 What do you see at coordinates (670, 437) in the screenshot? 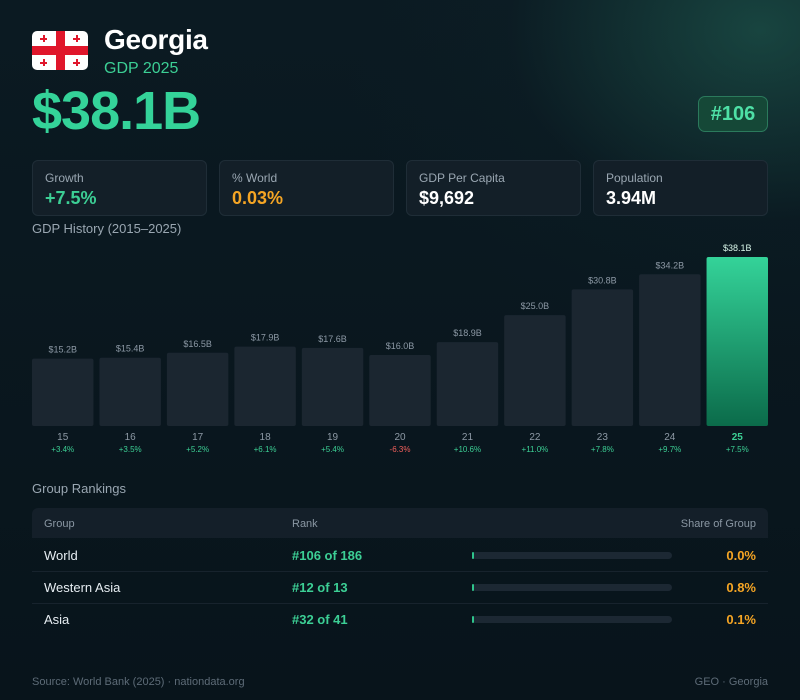
I see `x-tick-label: 24` at bounding box center [670, 437].